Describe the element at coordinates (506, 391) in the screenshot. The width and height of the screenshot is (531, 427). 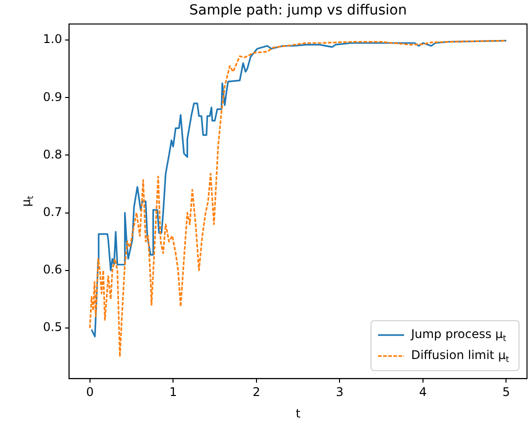
I see `x-tick-label: 5` at that location.